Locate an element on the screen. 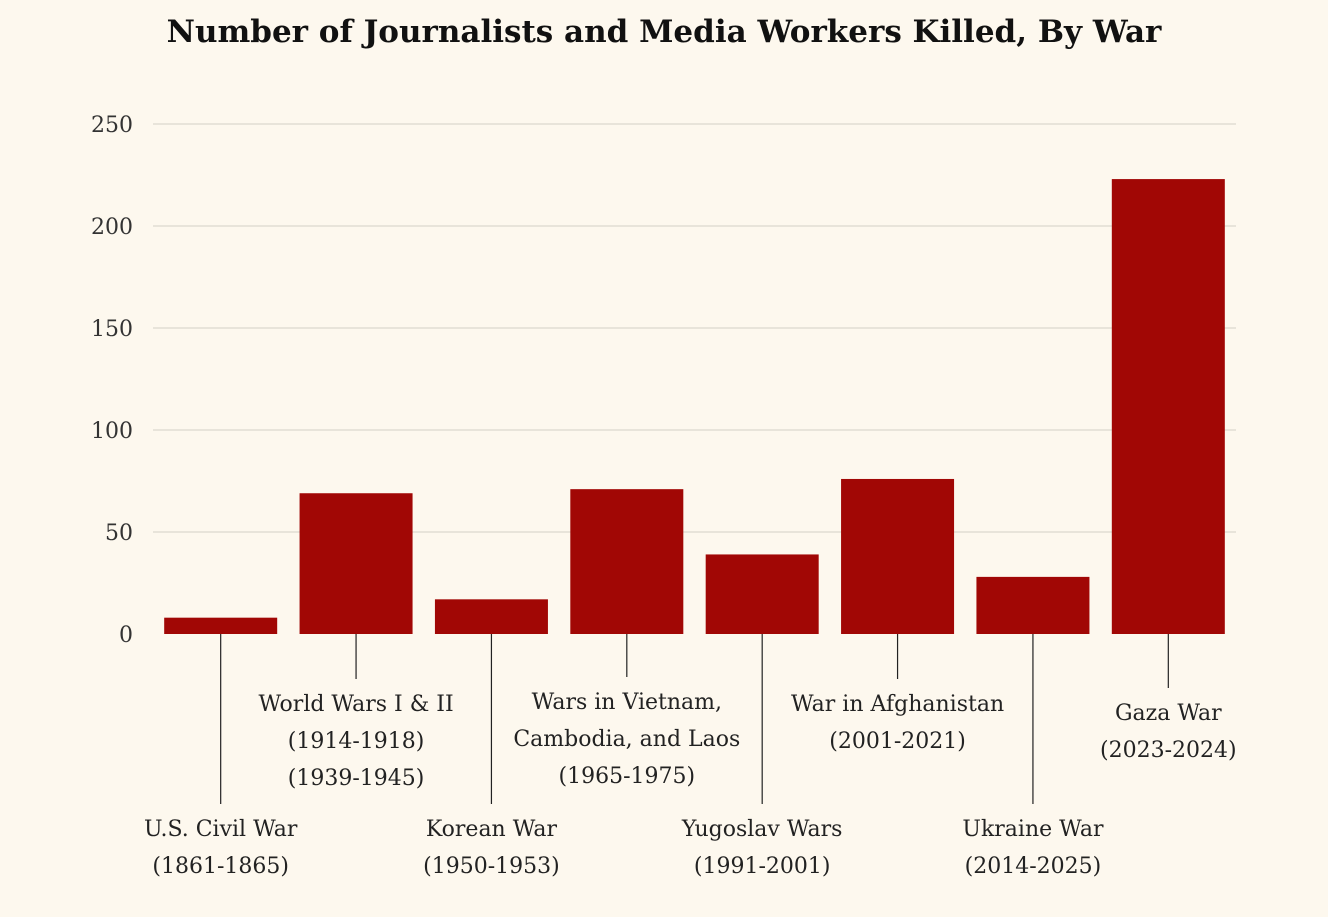 Image resolution: width=1328 pixels, height=917 pixels. category-label-line: (1991-2001) is located at coordinates (762, 866).